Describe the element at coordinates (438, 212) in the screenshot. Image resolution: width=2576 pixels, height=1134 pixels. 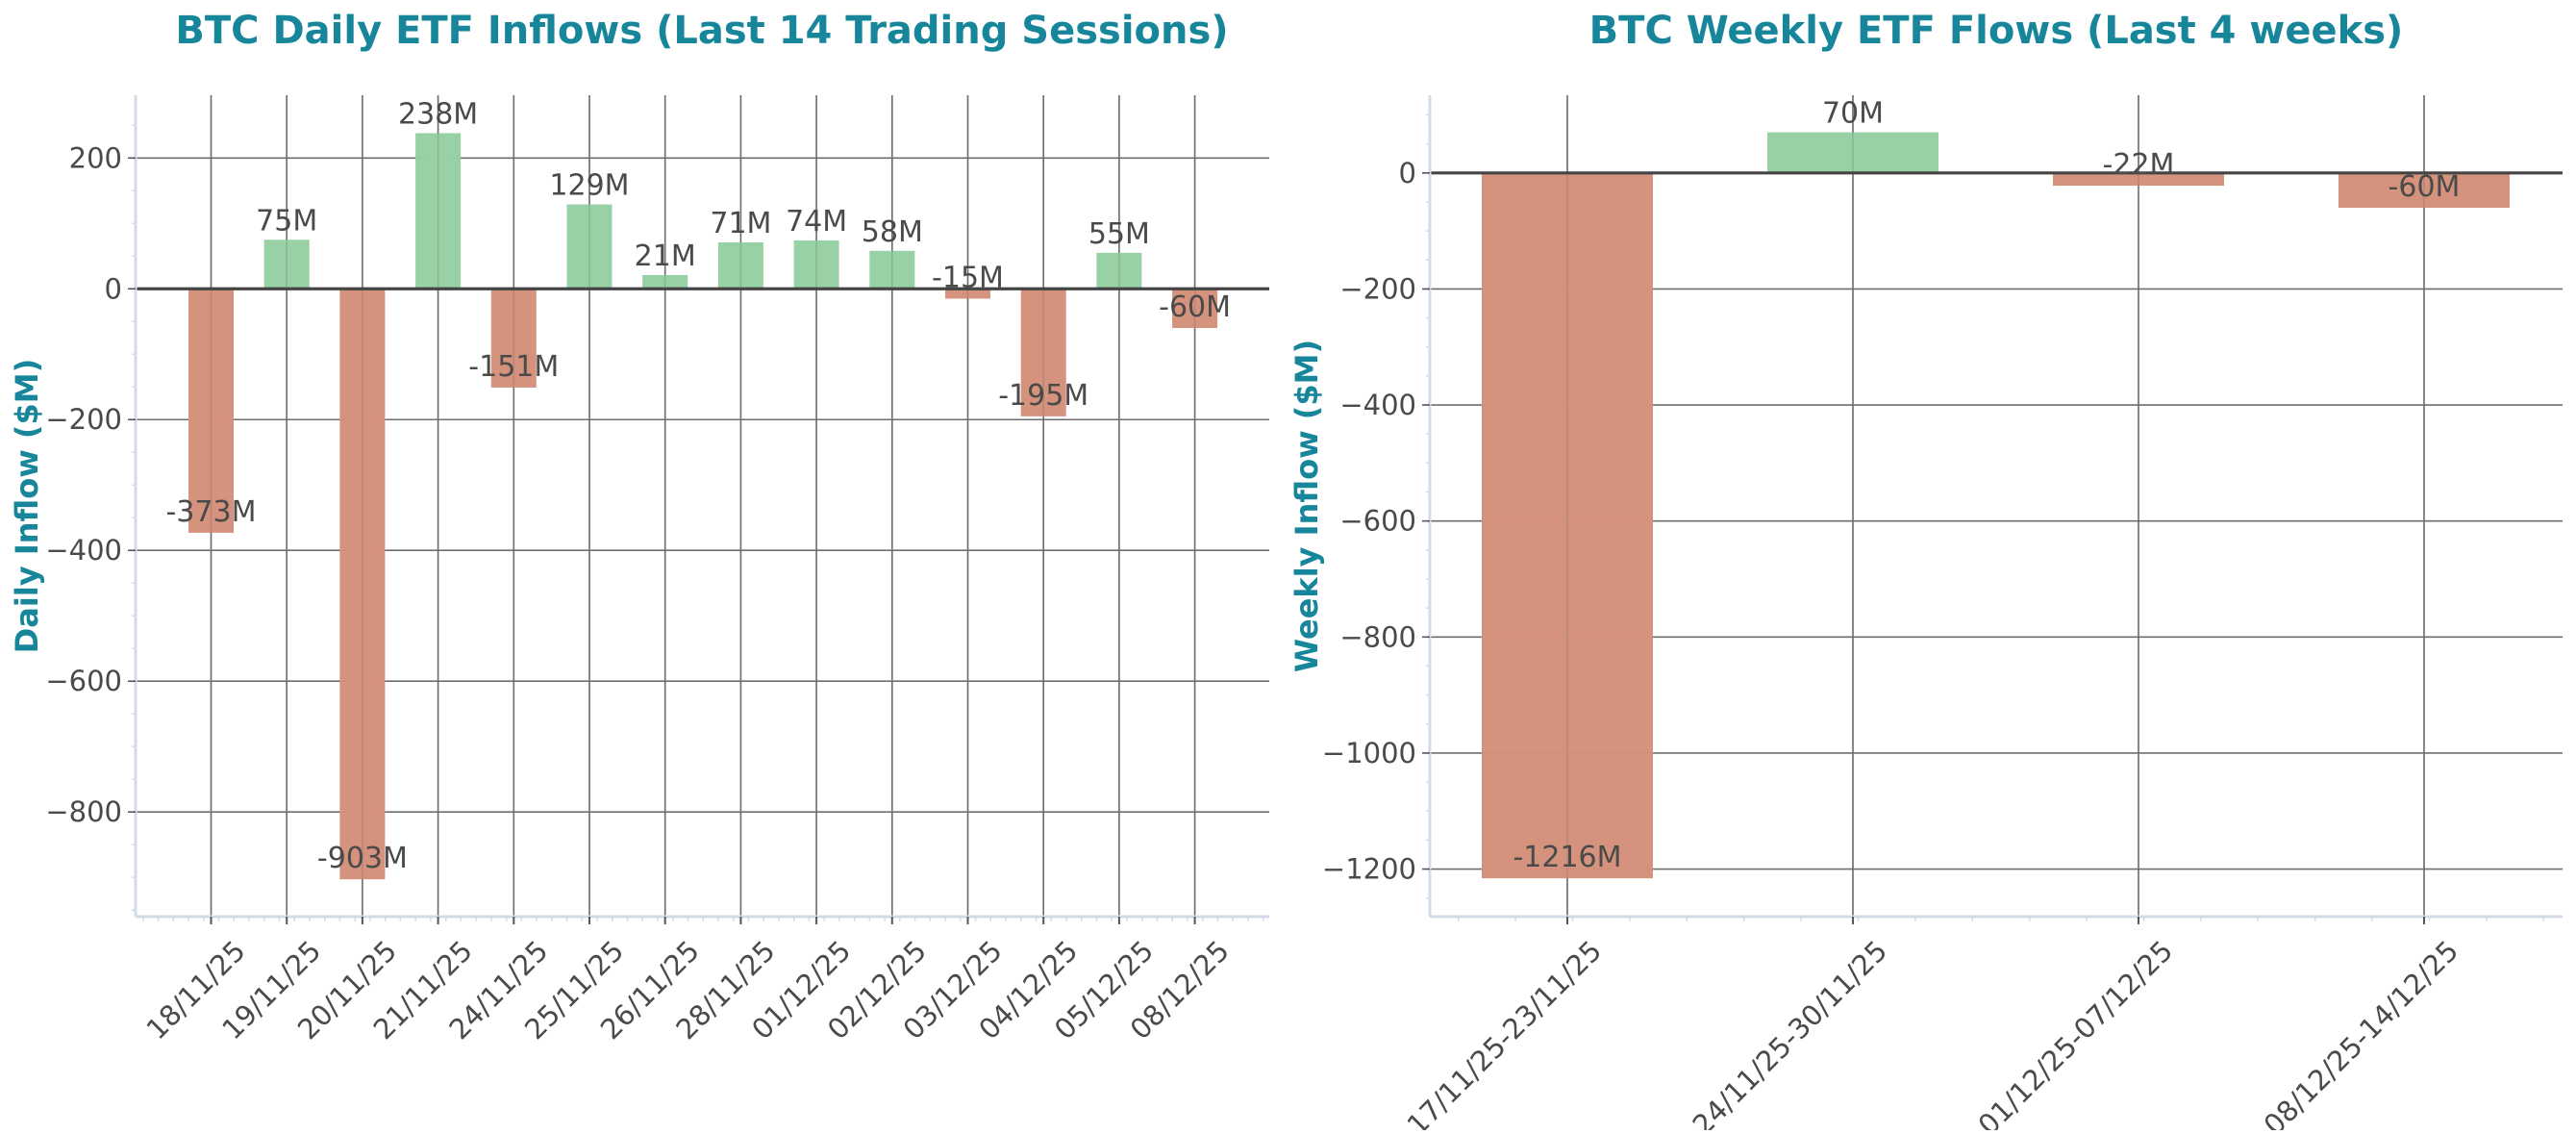
I see `bar-21/11/25` at that location.